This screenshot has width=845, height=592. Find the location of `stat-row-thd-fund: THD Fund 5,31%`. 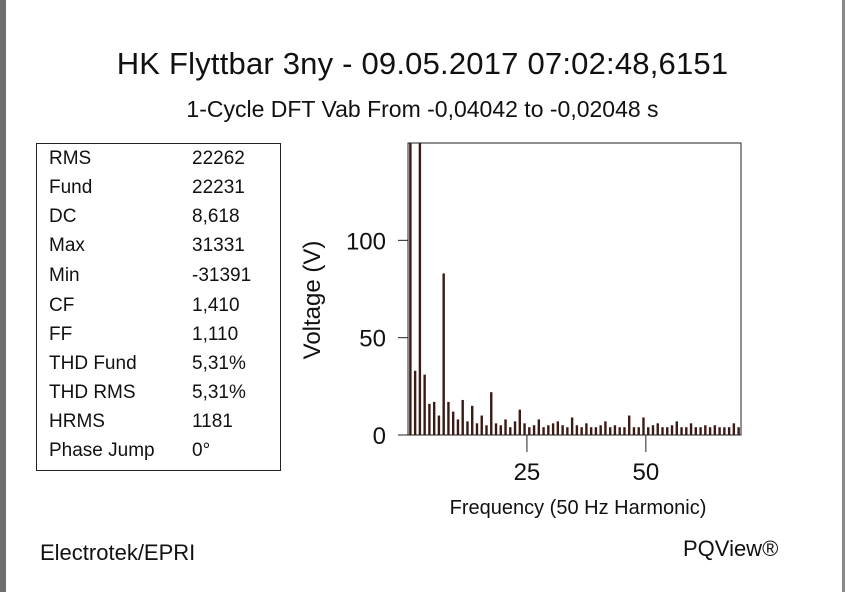

stat-row-thd-fund: THD Fund 5,31% is located at coordinates (158, 367).